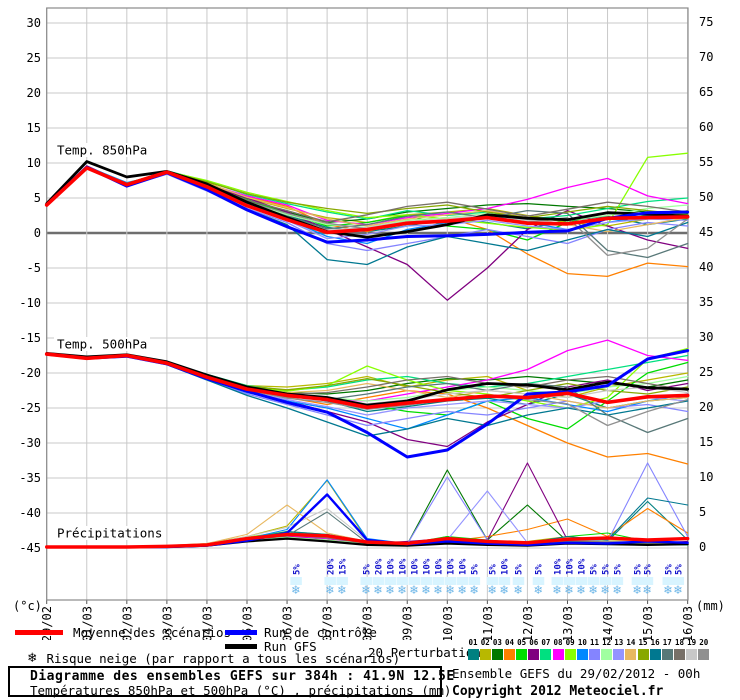 This screenshot has height=700, width=740. Describe the element at coordinates (568, 623) in the screenshot. I see `x-date-label: 13/03` at that location.